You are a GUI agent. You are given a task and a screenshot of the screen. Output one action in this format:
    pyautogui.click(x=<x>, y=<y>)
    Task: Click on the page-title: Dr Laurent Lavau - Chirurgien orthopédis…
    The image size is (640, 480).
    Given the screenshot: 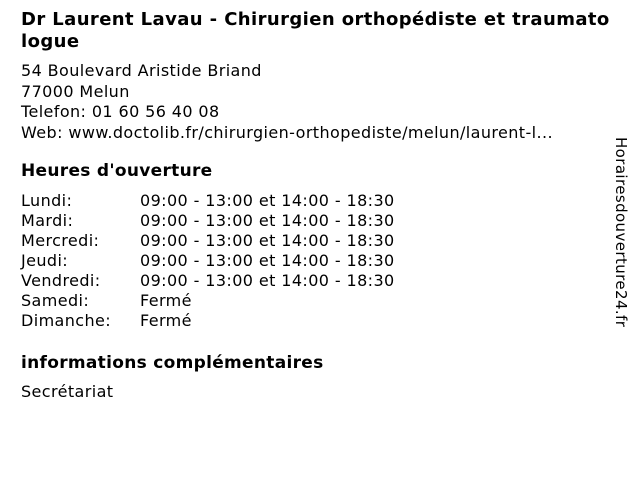 What is the action you would take?
    pyautogui.click(x=315, y=30)
    